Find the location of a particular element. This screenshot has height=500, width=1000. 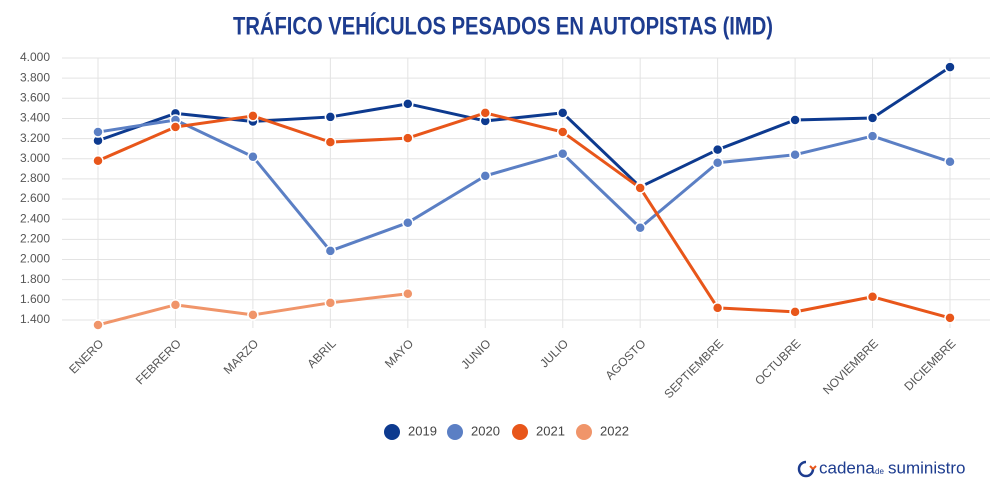

y-tick-label: 2.600 is located at coordinates (35, 198).